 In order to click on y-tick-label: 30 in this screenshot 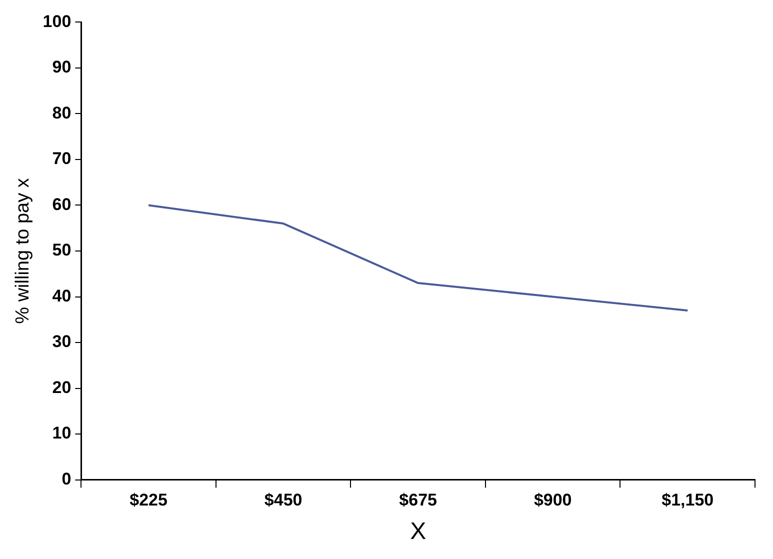, I will do `click(62, 342)`.